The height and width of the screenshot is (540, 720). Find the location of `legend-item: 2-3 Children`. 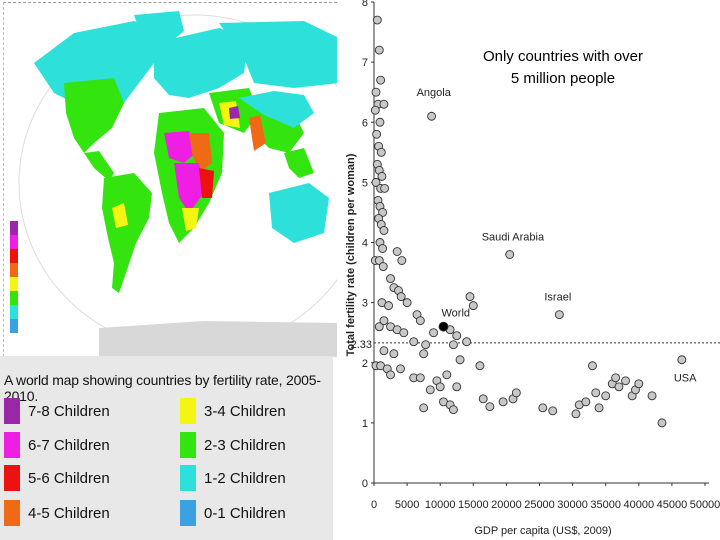

legend-item: 2-3 Children is located at coordinates (233, 445).